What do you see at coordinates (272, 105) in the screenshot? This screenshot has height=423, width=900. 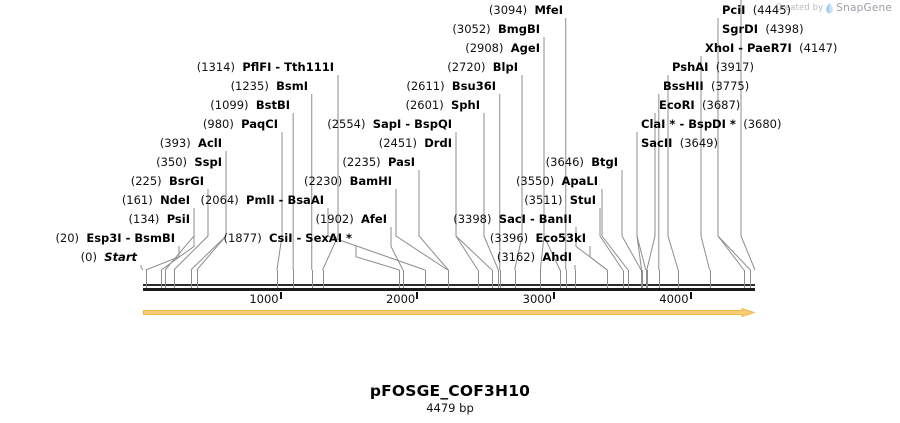 I see `site-enzyme-name: BstBI` at bounding box center [272, 105].